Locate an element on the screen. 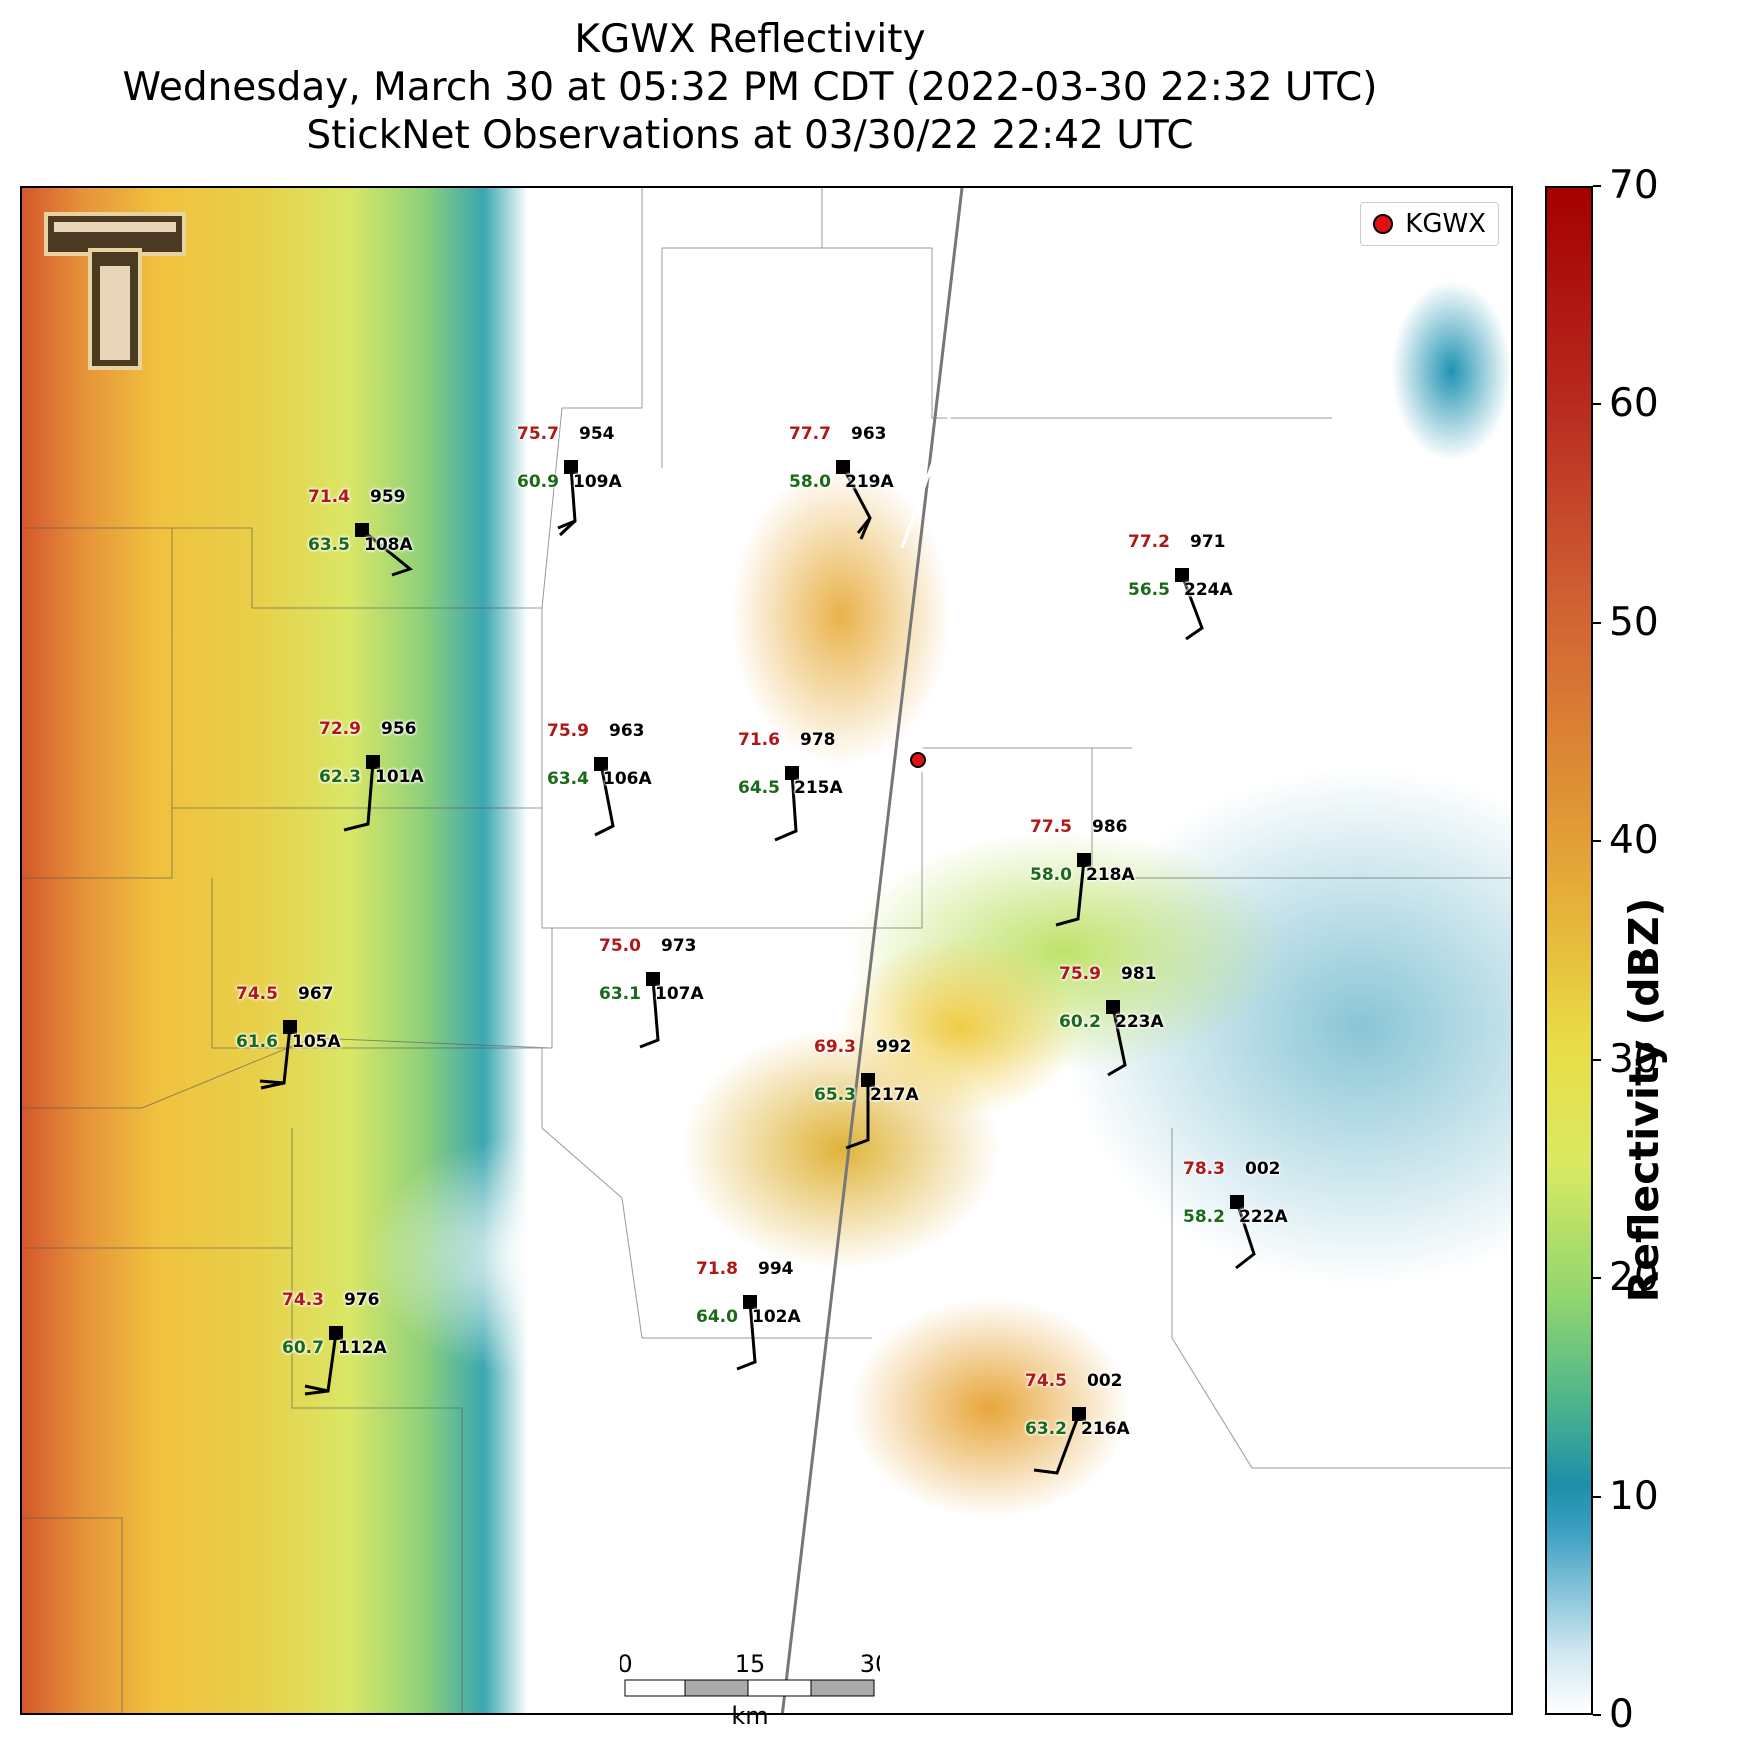  station-dewpoint: 60.9 is located at coordinates (538, 482).